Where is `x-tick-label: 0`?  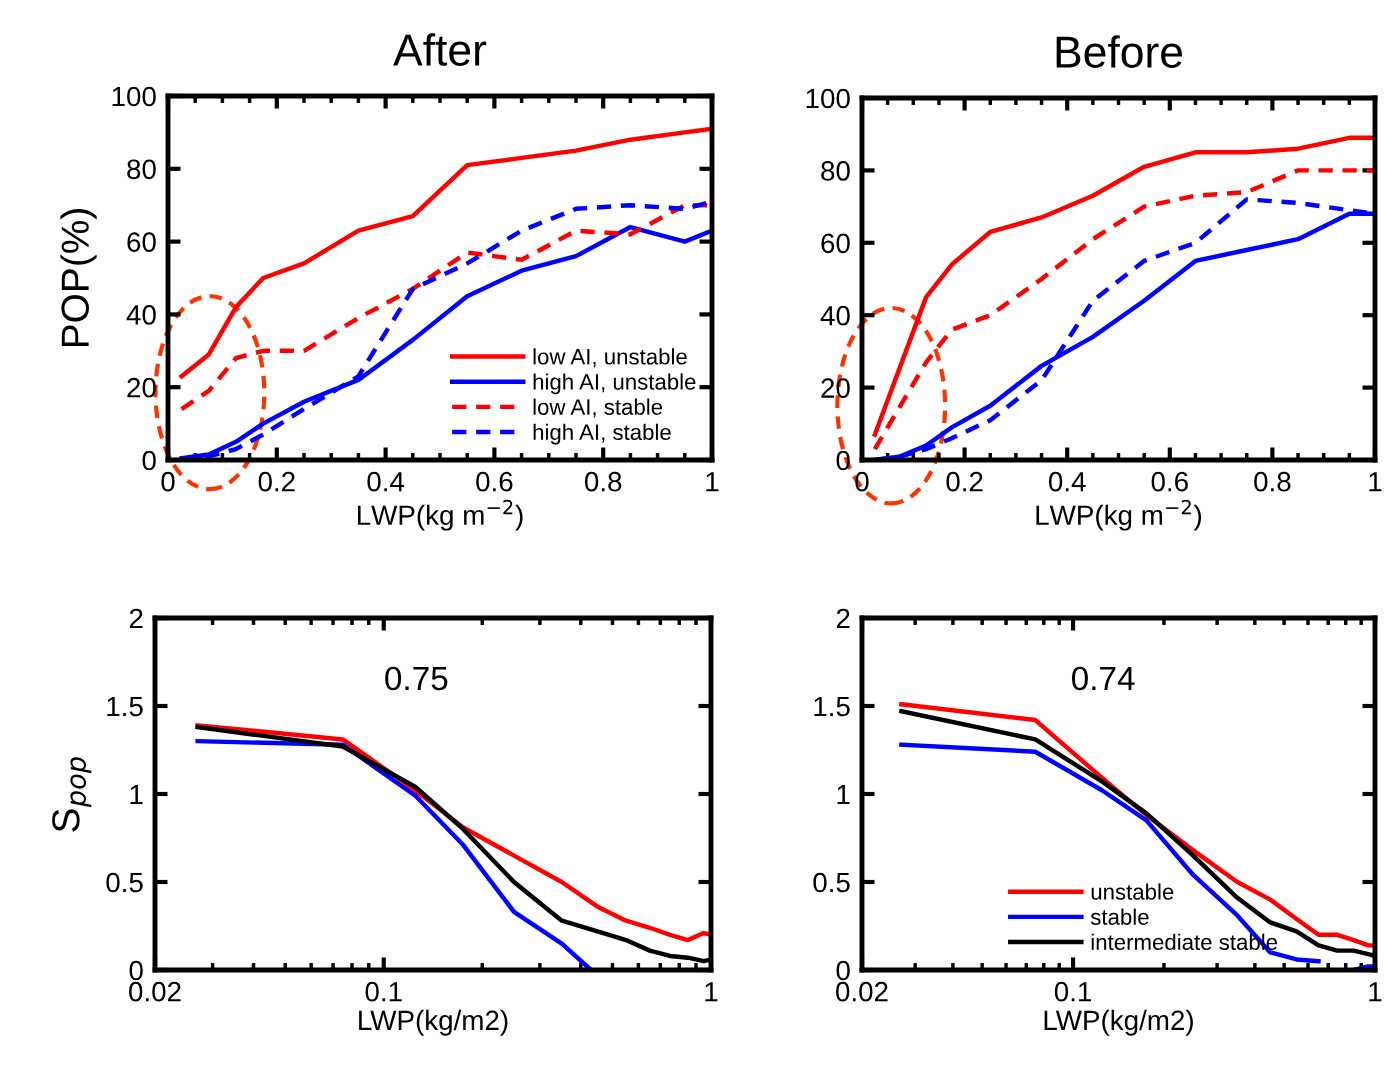 x-tick-label: 0 is located at coordinates (168, 481).